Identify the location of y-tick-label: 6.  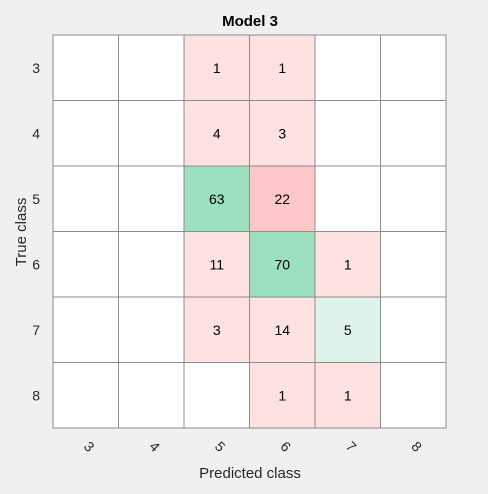
(36, 264).